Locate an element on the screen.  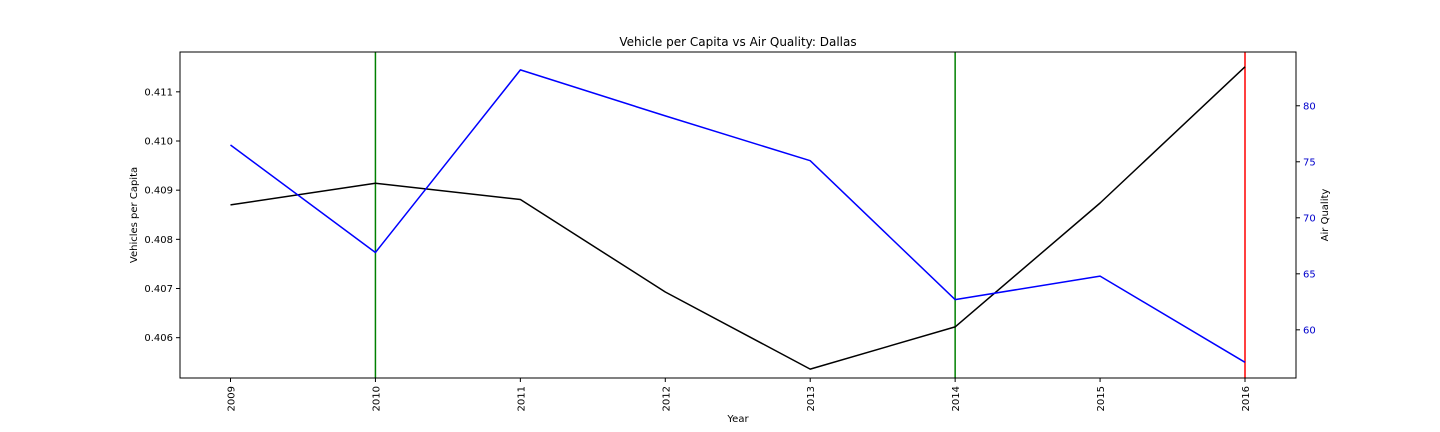
y-right-tick-label: 80 is located at coordinates (1309, 106).